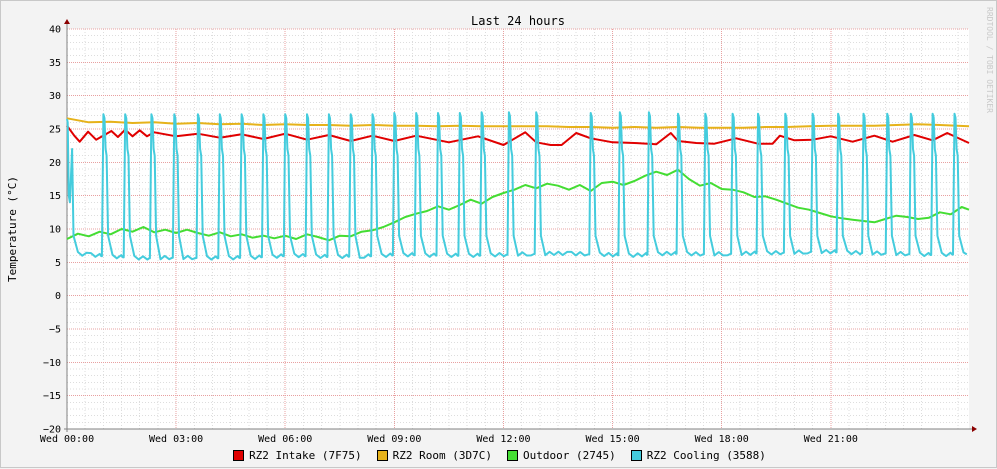 The image size is (997, 469). What do you see at coordinates (974, 429) in the screenshot?
I see `x-axis-arrow` at bounding box center [974, 429].